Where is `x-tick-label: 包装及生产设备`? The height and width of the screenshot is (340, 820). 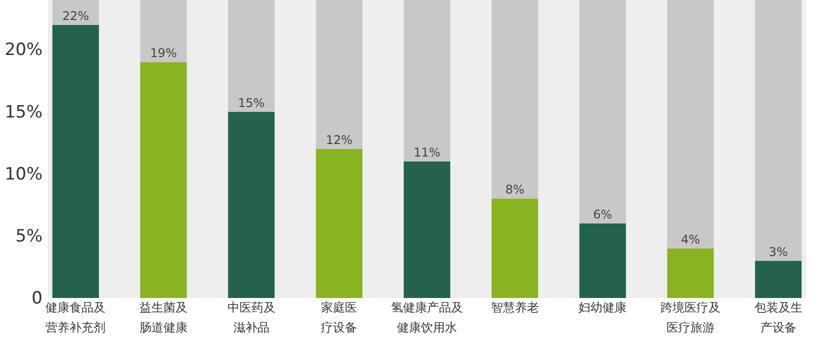 x-tick-label: 包装及生产设备 is located at coordinates (778, 317).